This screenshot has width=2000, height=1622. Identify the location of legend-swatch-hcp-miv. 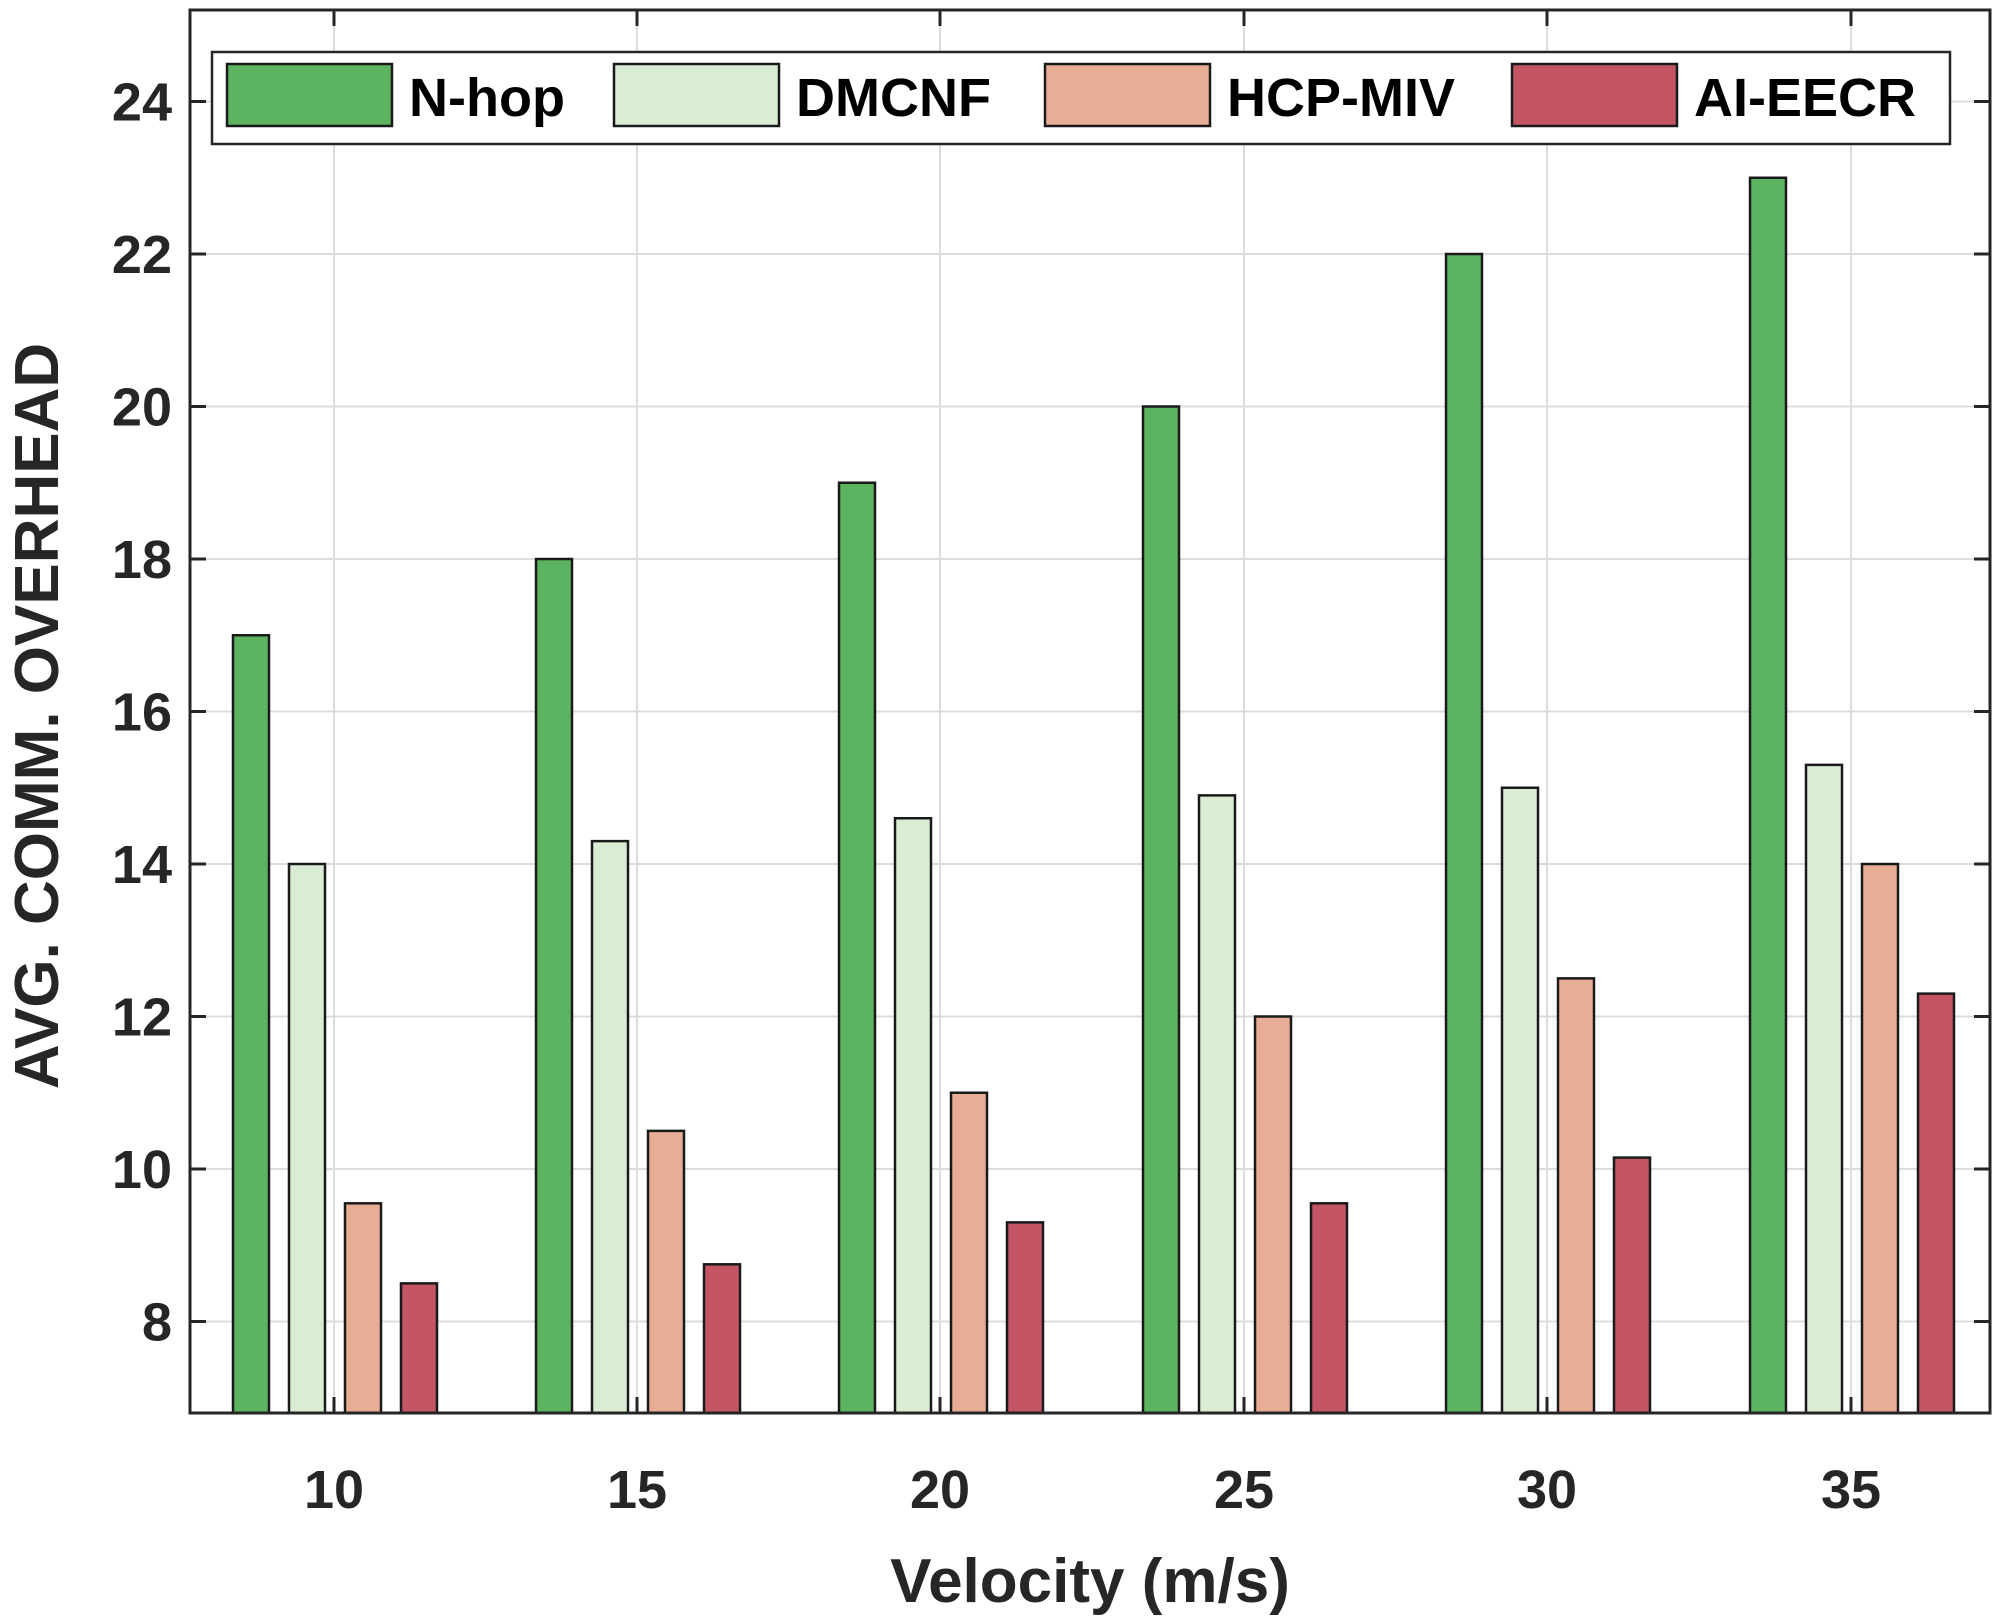
(1127, 95).